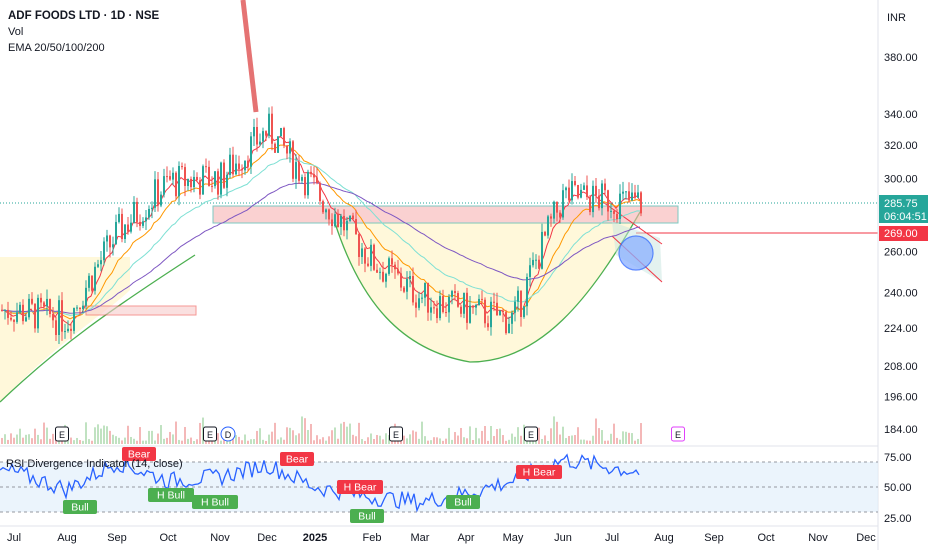 Image resolution: width=932 pixels, height=550 pixels. Describe the element at coordinates (487, 287) in the screenshot. I see `cup-arc` at that location.